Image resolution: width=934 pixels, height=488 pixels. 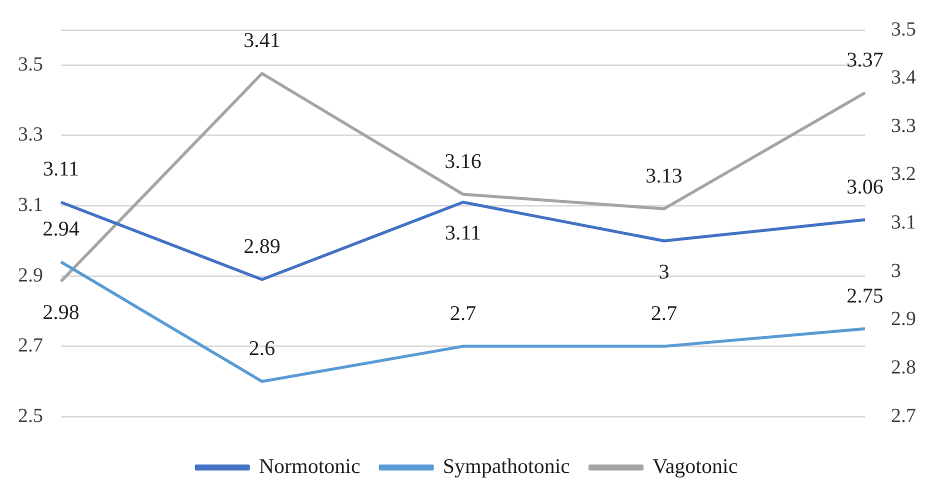 I want to click on legend-label: Sympathotonic, so click(x=506, y=466).